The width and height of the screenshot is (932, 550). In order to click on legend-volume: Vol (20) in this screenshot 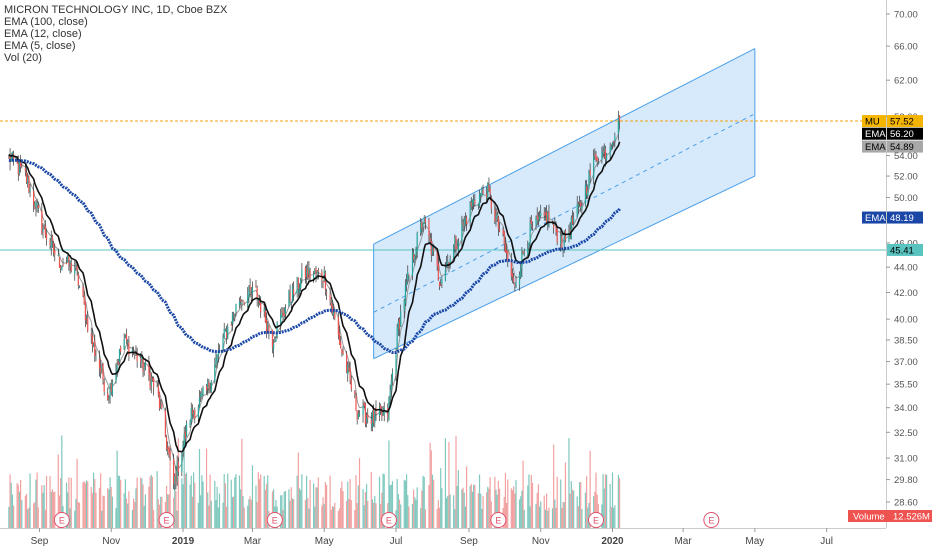, I will do `click(23, 58)`.